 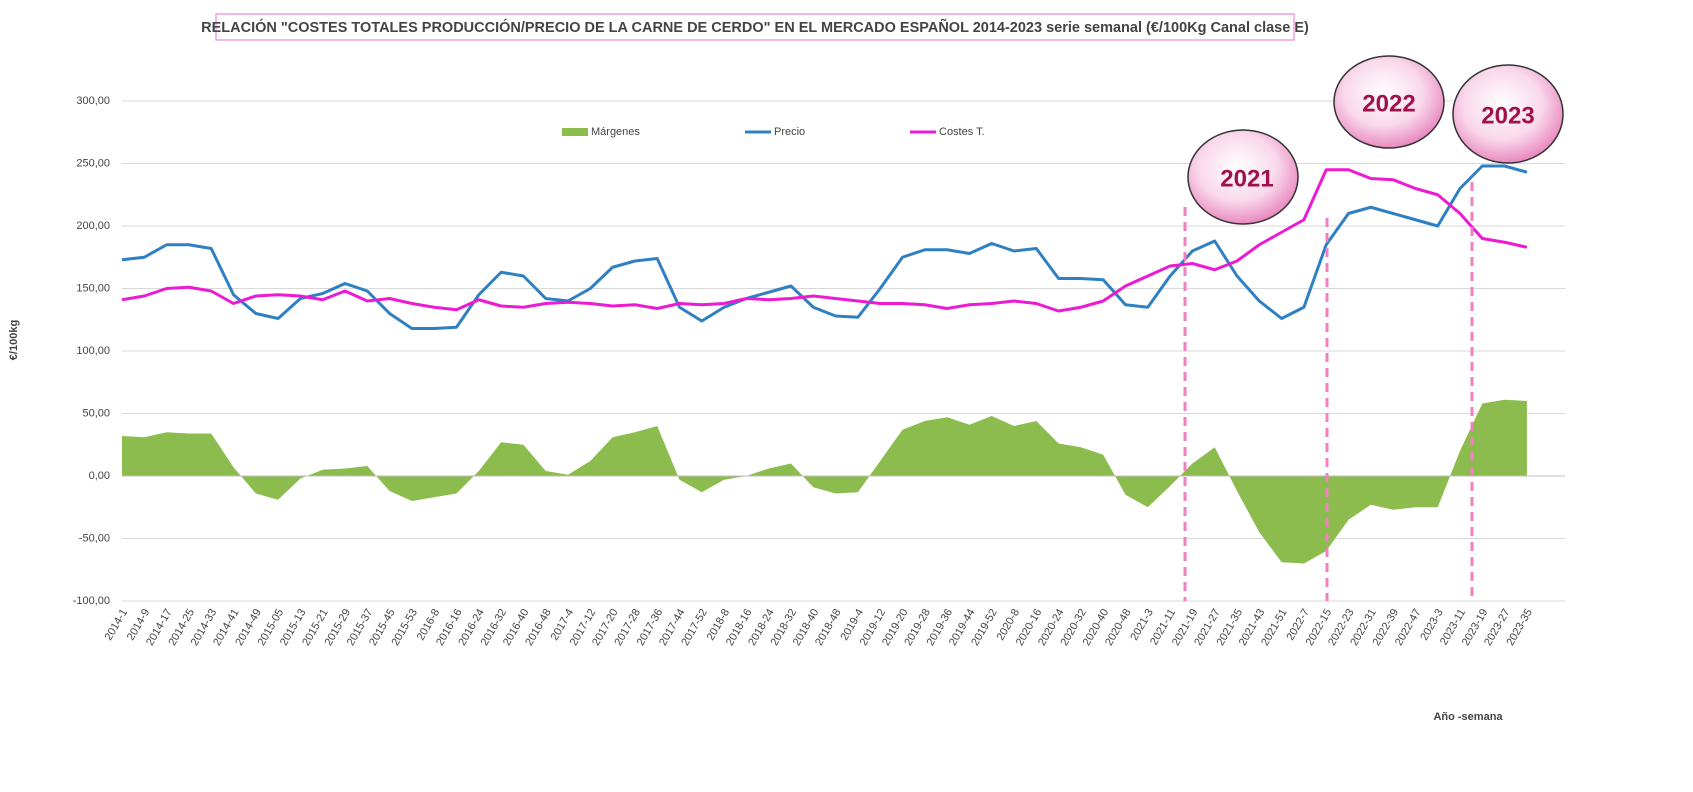 What do you see at coordinates (962, 132) in the screenshot?
I see `legend-label: Costes T.` at bounding box center [962, 132].